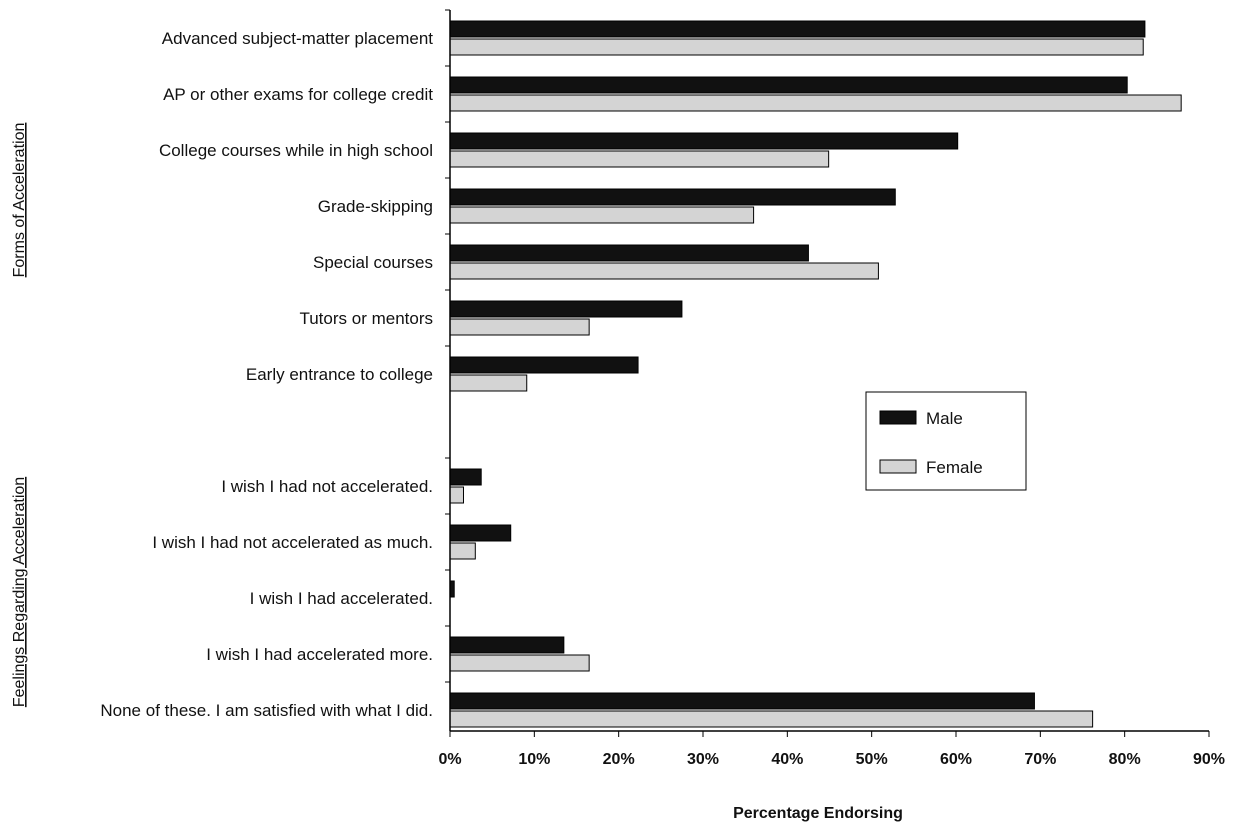 The height and width of the screenshot is (823, 1235). Describe the element at coordinates (19, 200) in the screenshot. I see `group-label-forms: Forms of Acceleration` at that location.